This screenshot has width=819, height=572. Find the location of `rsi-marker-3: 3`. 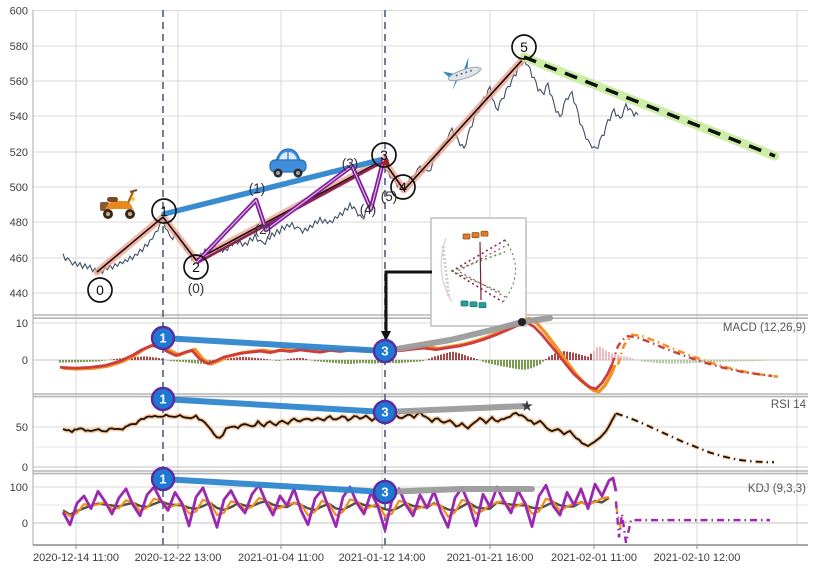

rsi-marker-3: 3 is located at coordinates (385, 412).